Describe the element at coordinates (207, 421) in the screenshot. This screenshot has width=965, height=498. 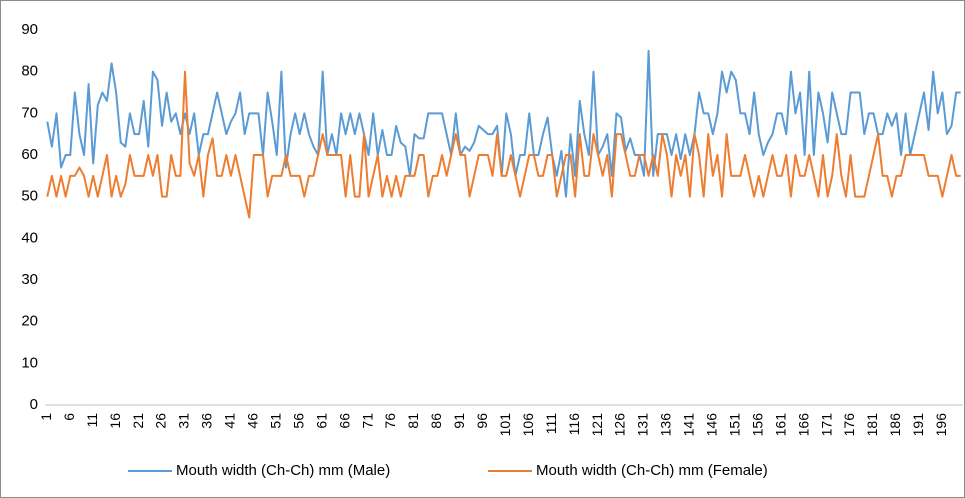
I see `x-tick-label: 36` at that location.